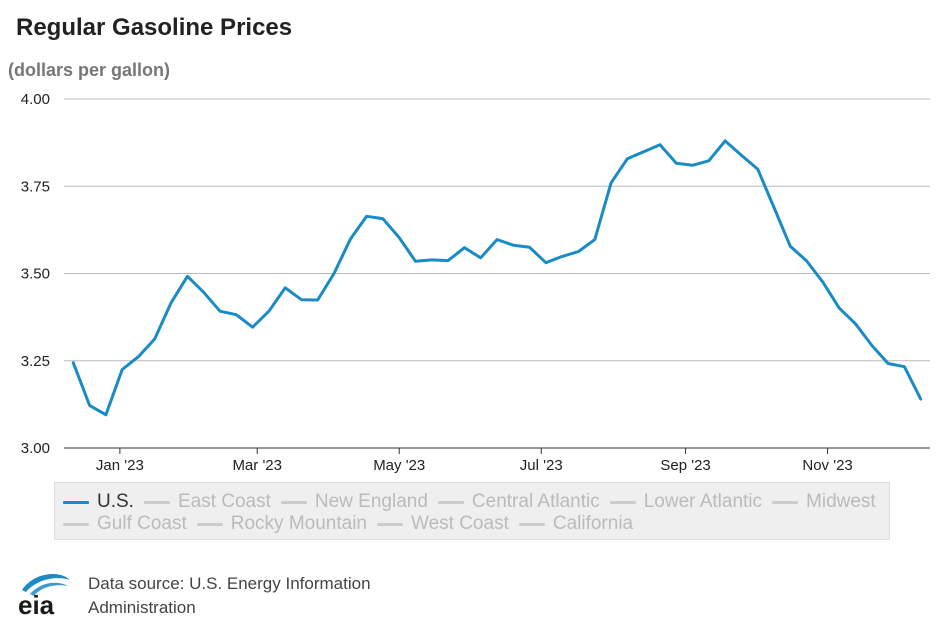 The image size is (945, 630). I want to click on y-tick-label: 3.00, so click(35, 448).